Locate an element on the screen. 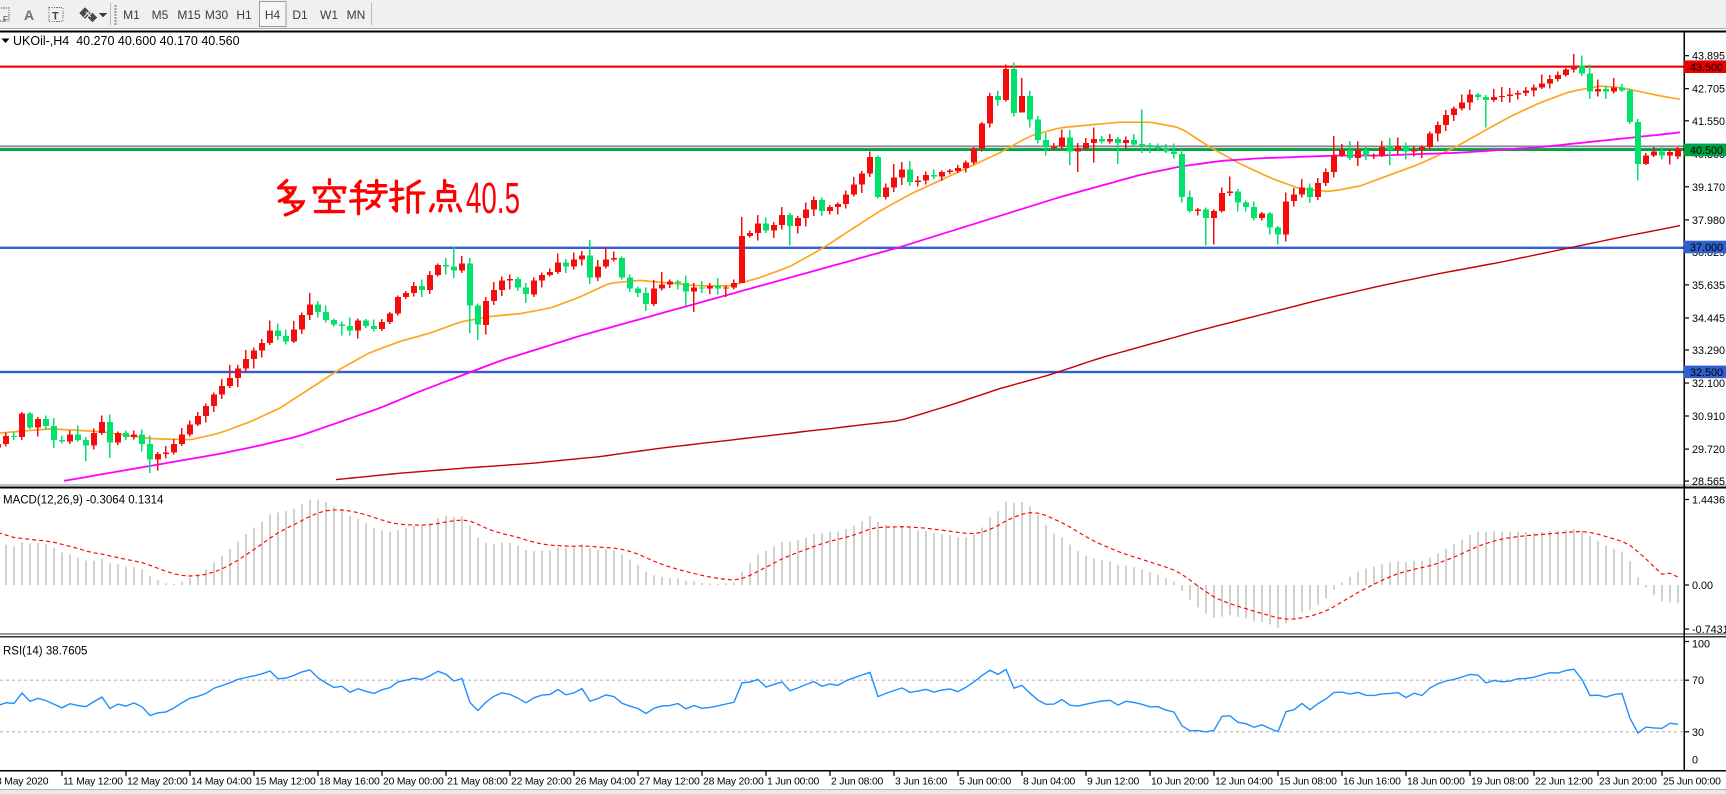 The width and height of the screenshot is (1726, 794). svg-text: MN is located at coordinates (356, 15).